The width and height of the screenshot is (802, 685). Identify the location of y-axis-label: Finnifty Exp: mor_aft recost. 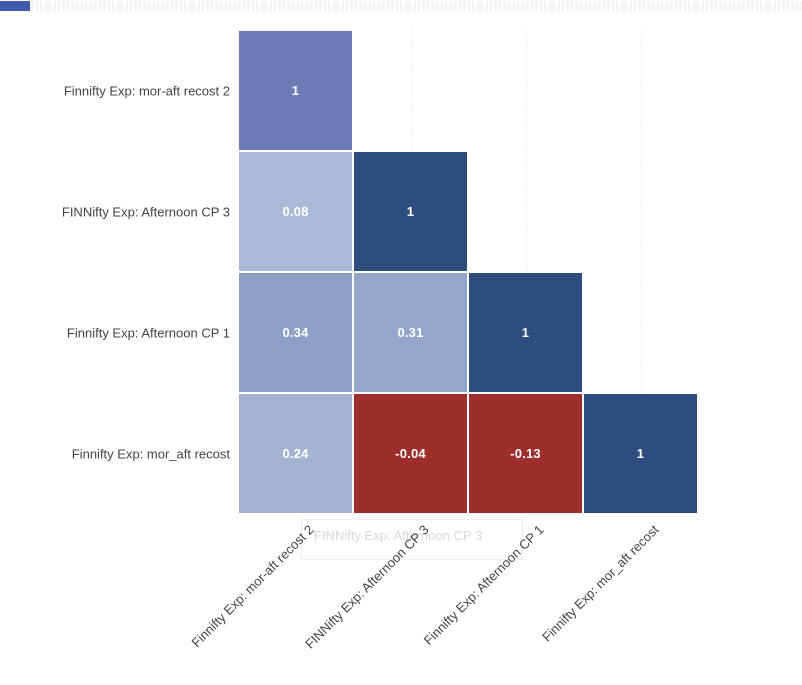
(150, 453).